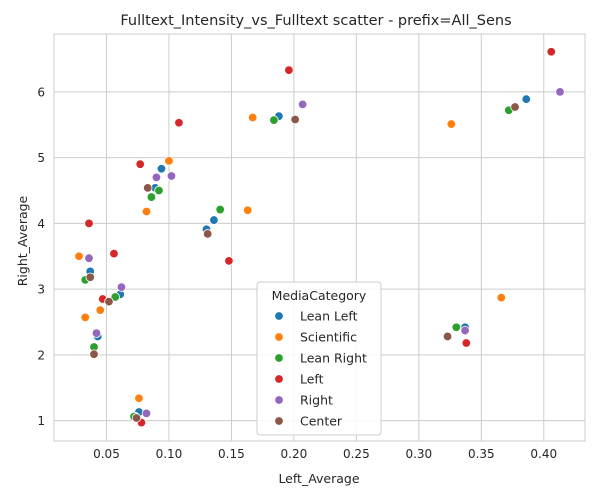 This screenshot has width=600, height=500. What do you see at coordinates (106, 454) in the screenshot?
I see `x-tick-label: 0.05` at bounding box center [106, 454].